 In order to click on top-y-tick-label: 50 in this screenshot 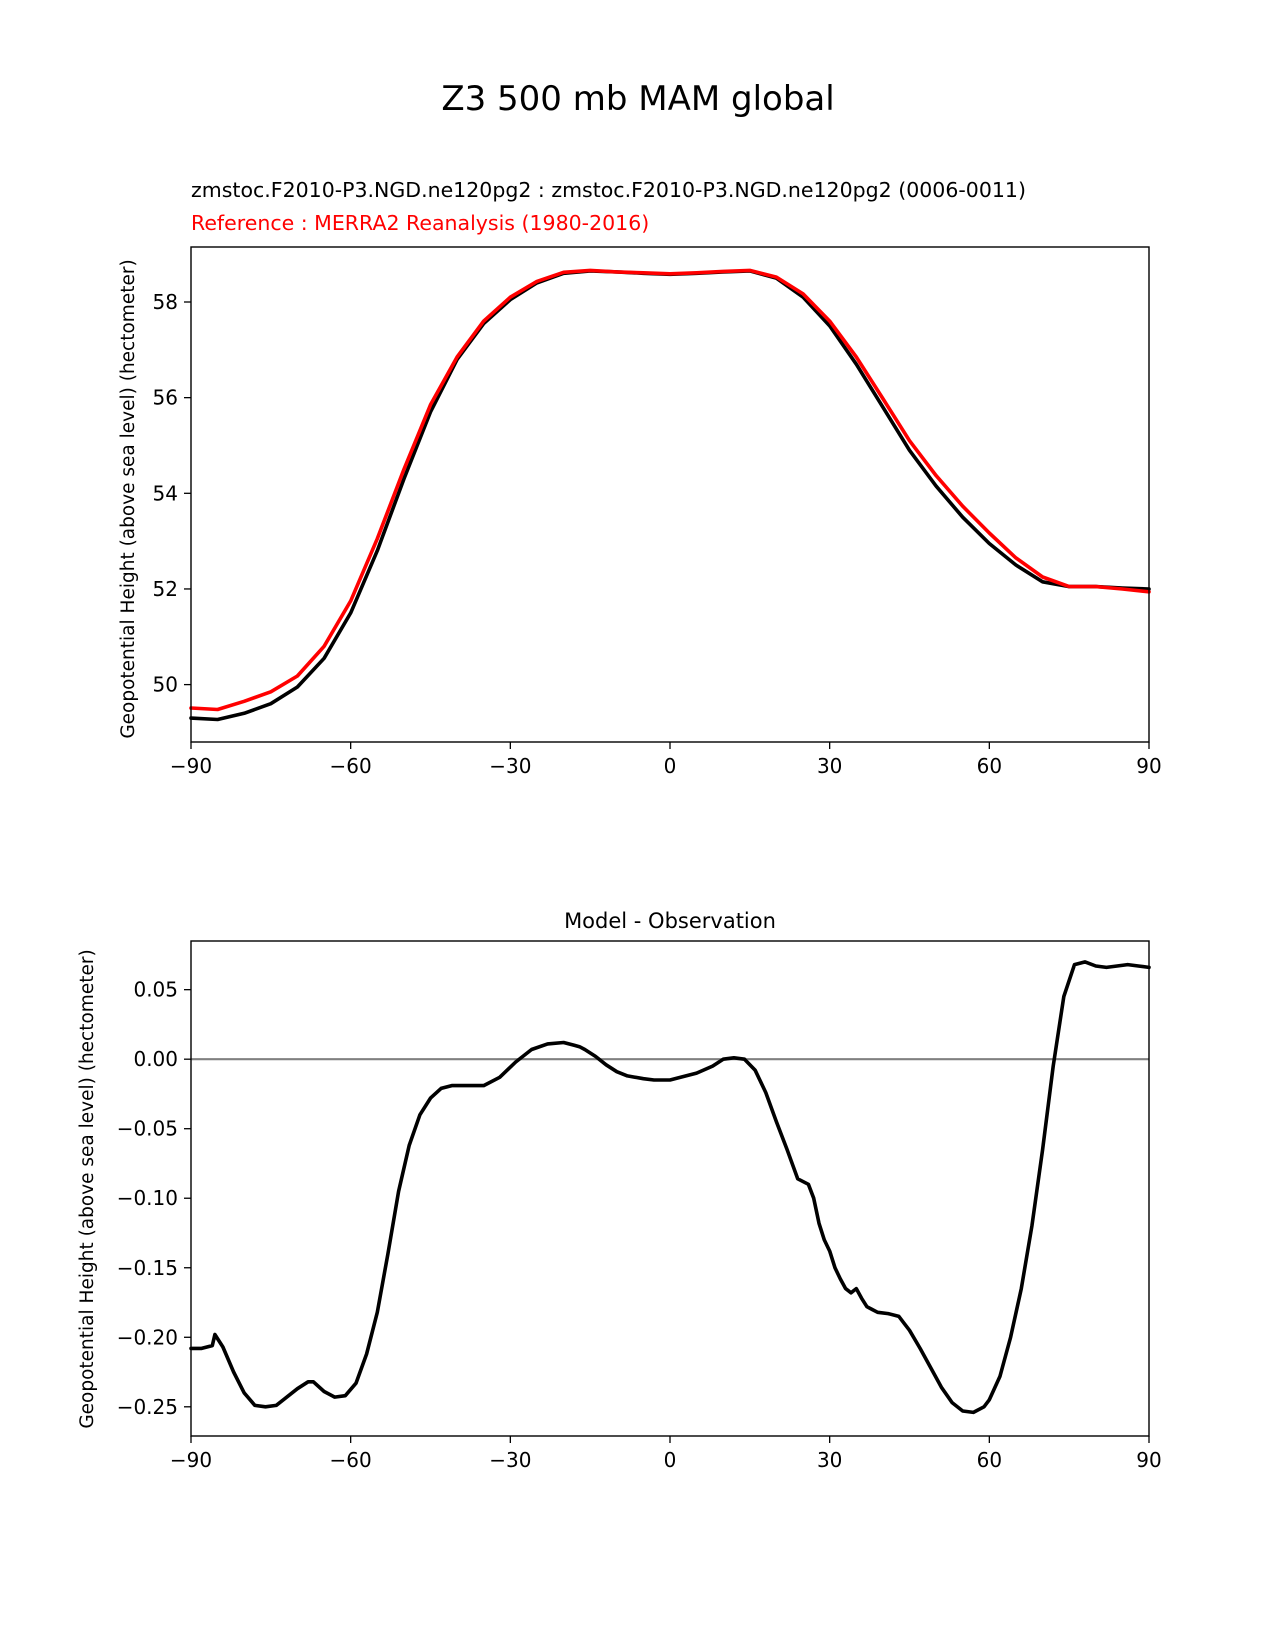, I will do `click(165, 685)`.